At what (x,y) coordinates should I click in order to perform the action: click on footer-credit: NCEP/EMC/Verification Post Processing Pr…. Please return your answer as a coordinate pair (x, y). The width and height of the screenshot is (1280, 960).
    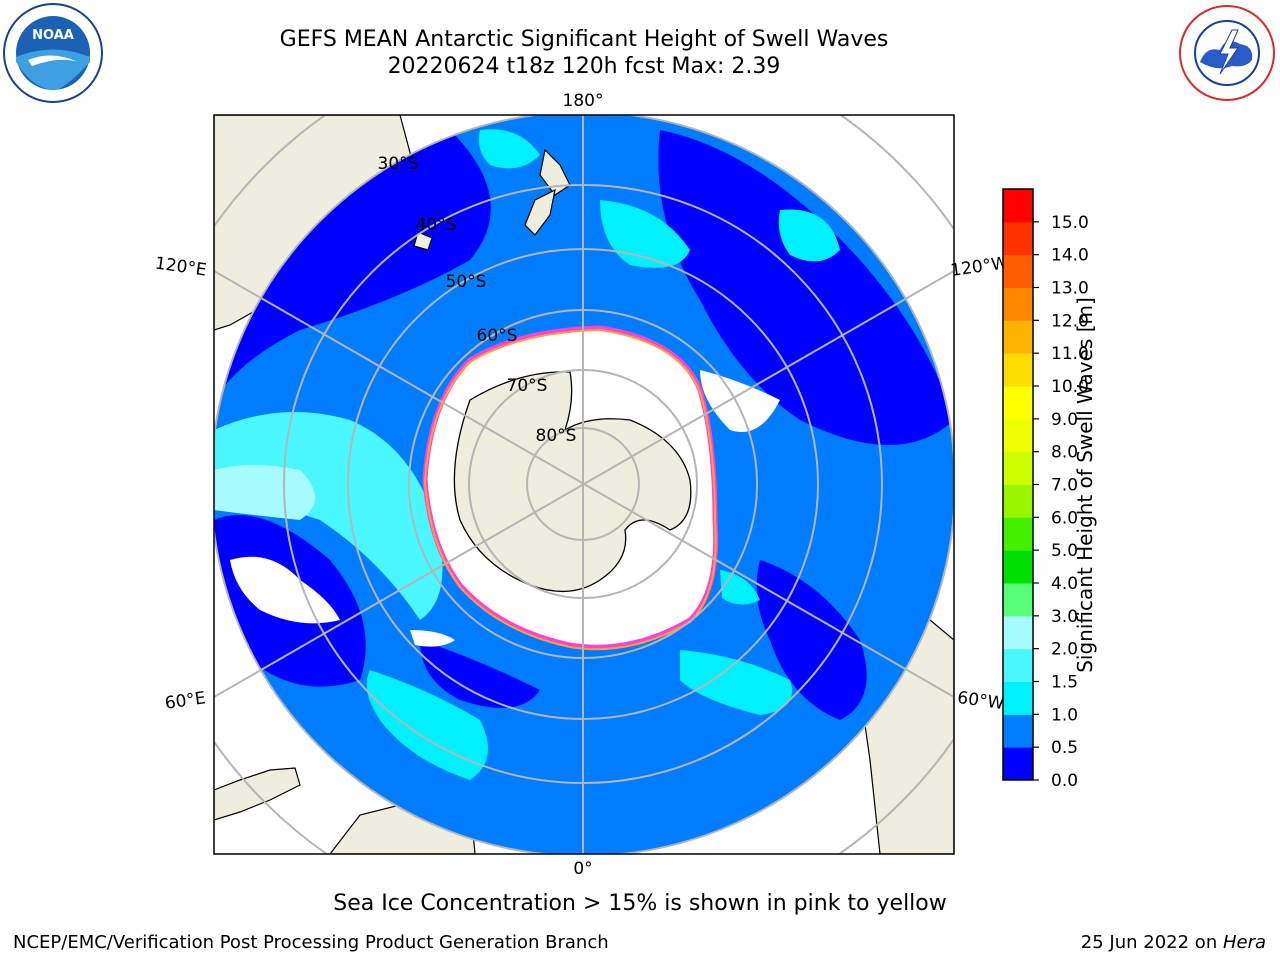
    Looking at the image, I should click on (311, 942).